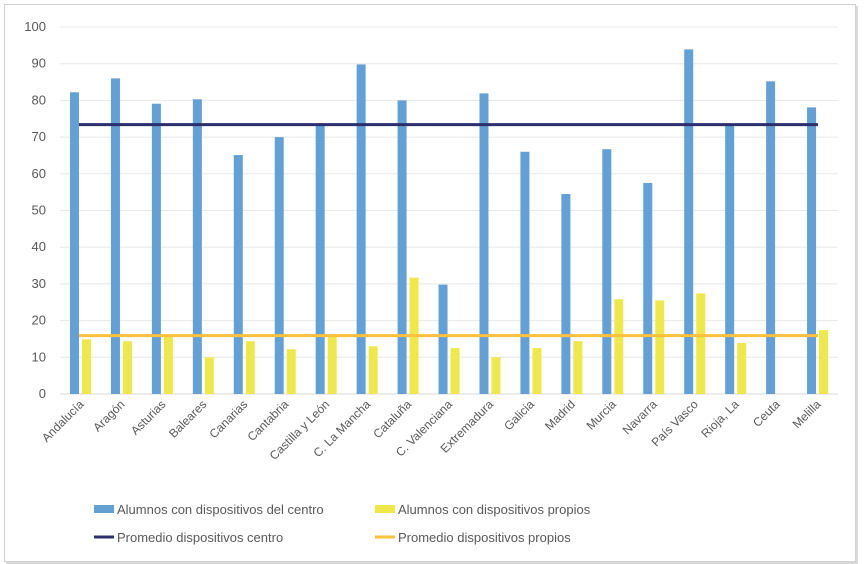 Image resolution: width=865 pixels, height=564 pixels. I want to click on x-tick-label: Navarra, so click(640, 417).